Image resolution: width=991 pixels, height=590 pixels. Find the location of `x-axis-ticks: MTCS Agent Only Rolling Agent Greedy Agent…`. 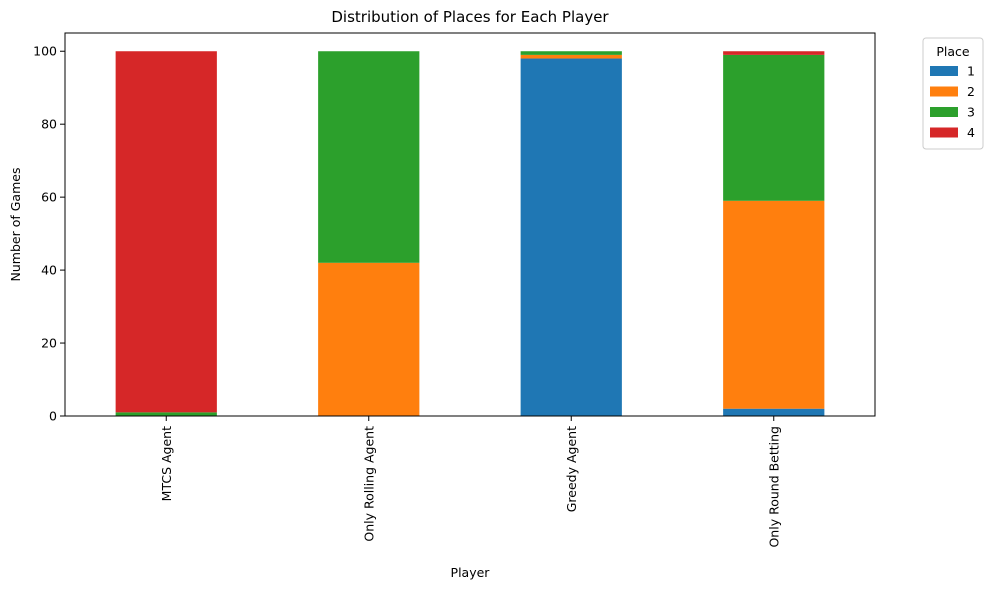

x-axis-ticks: MTCS Agent Only Rolling Agent Greedy Agent… is located at coordinates (470, 482).